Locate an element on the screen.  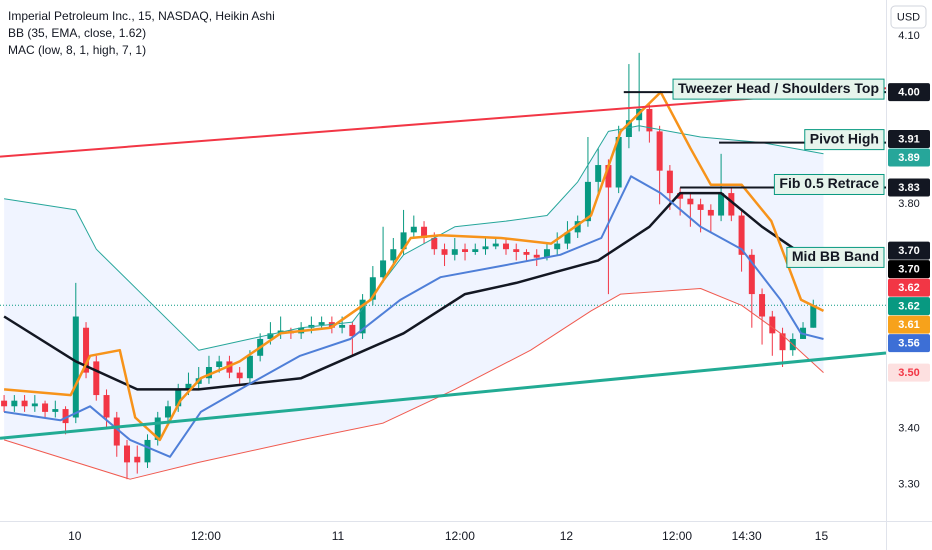
annotation-label: Tweezer Head / Shoulders Top is located at coordinates (778, 88).